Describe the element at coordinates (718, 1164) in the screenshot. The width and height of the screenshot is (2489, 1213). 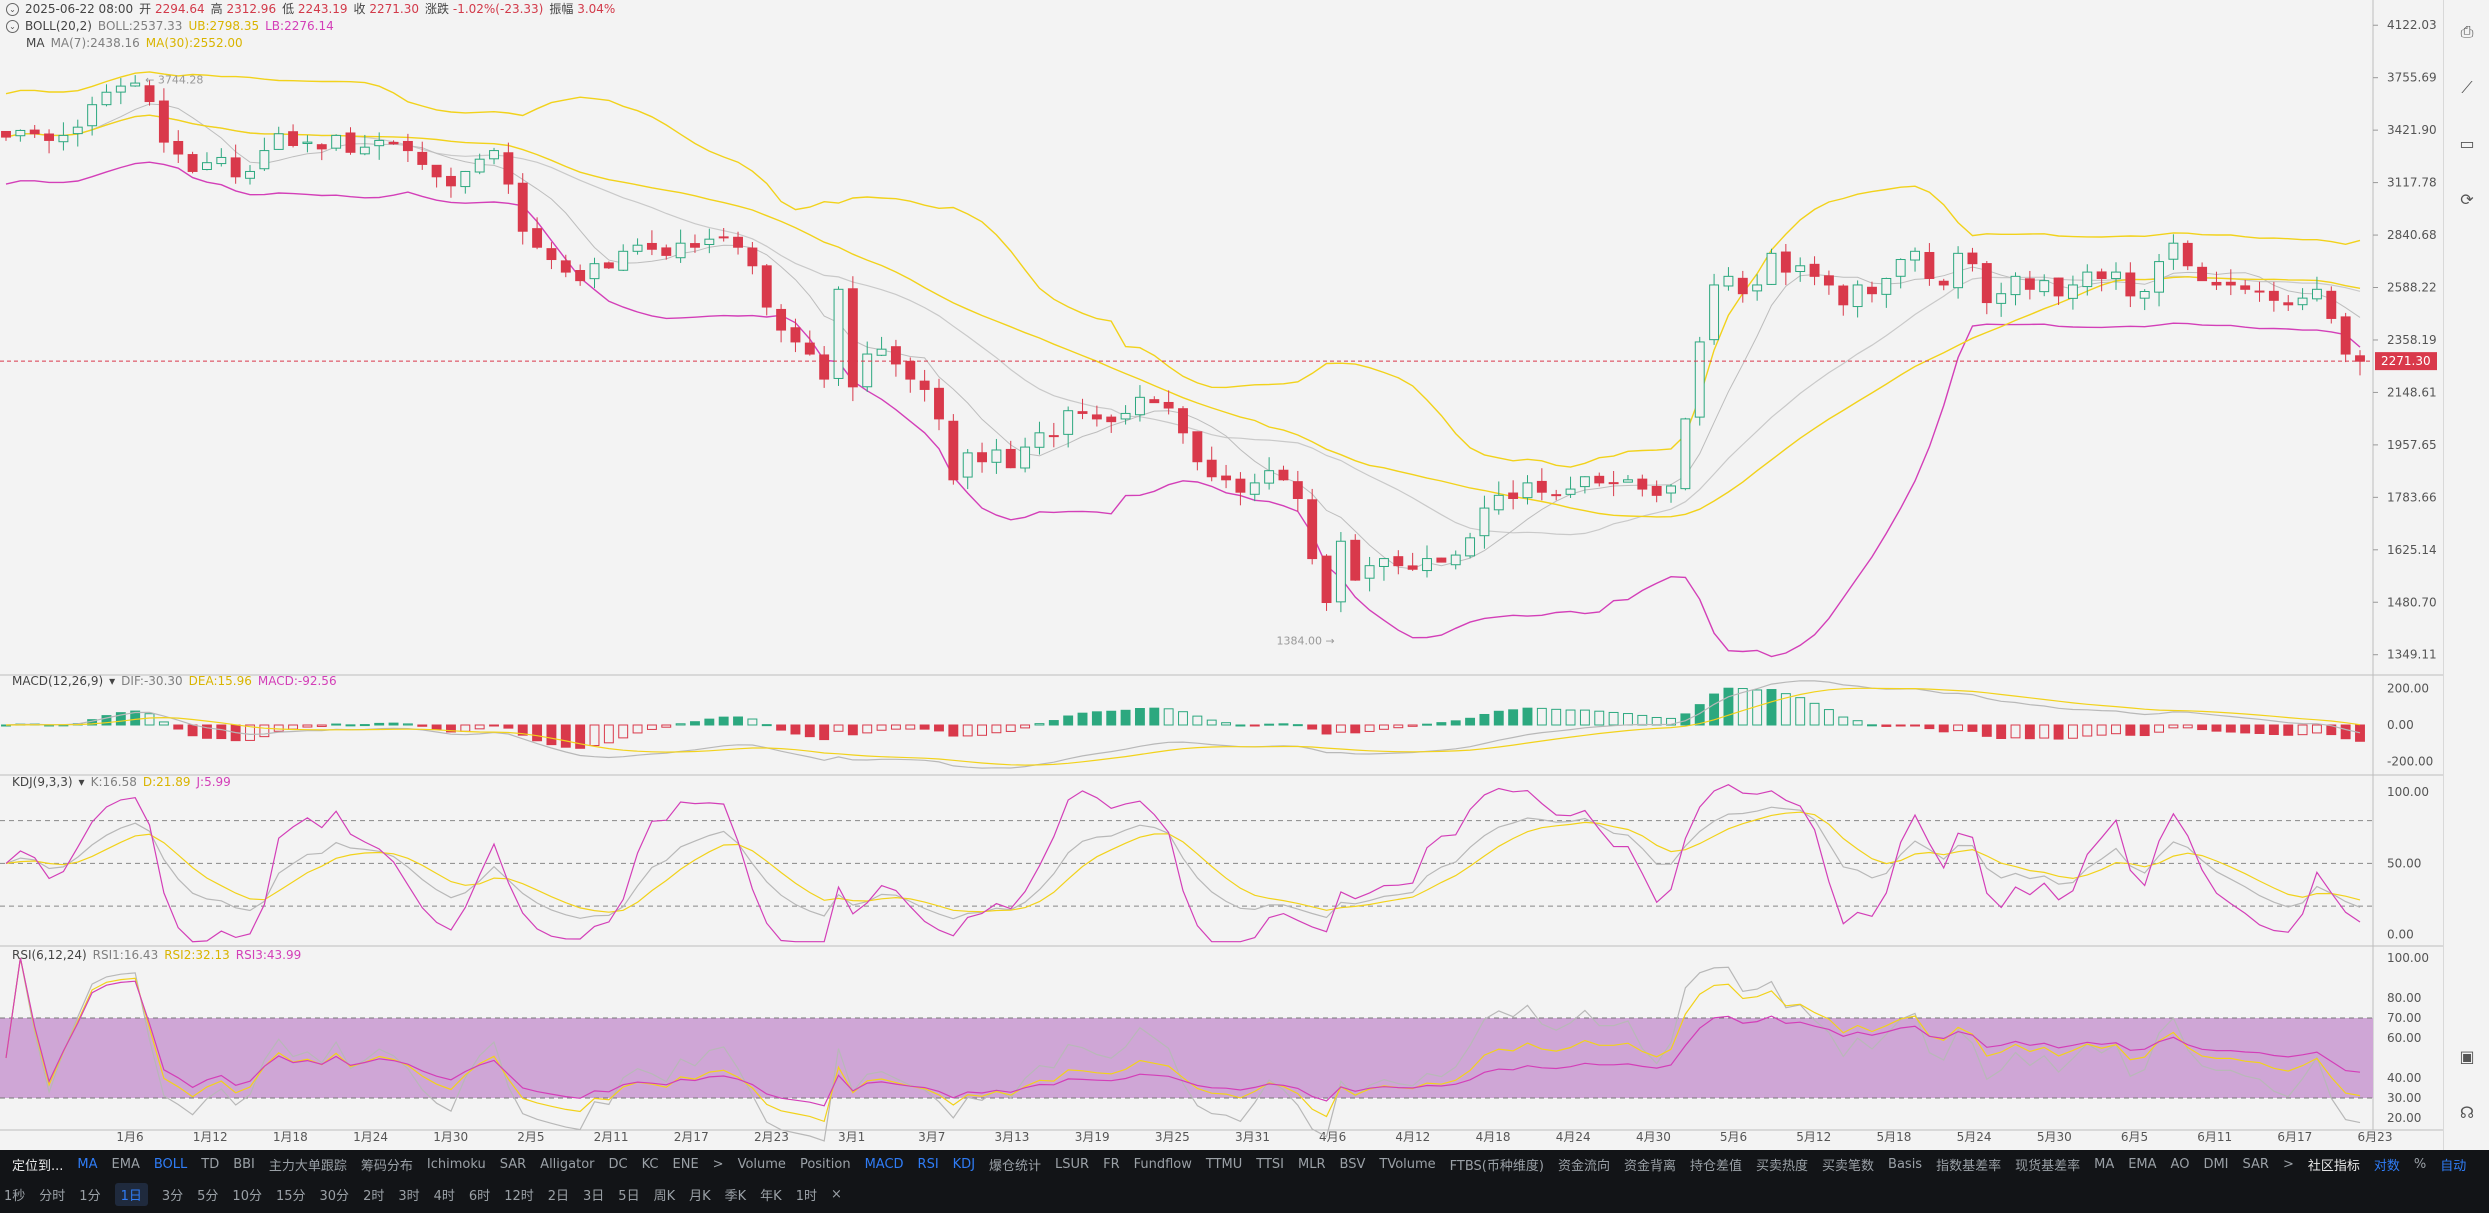
I see `toolbar-item-ind-14: >` at that location.